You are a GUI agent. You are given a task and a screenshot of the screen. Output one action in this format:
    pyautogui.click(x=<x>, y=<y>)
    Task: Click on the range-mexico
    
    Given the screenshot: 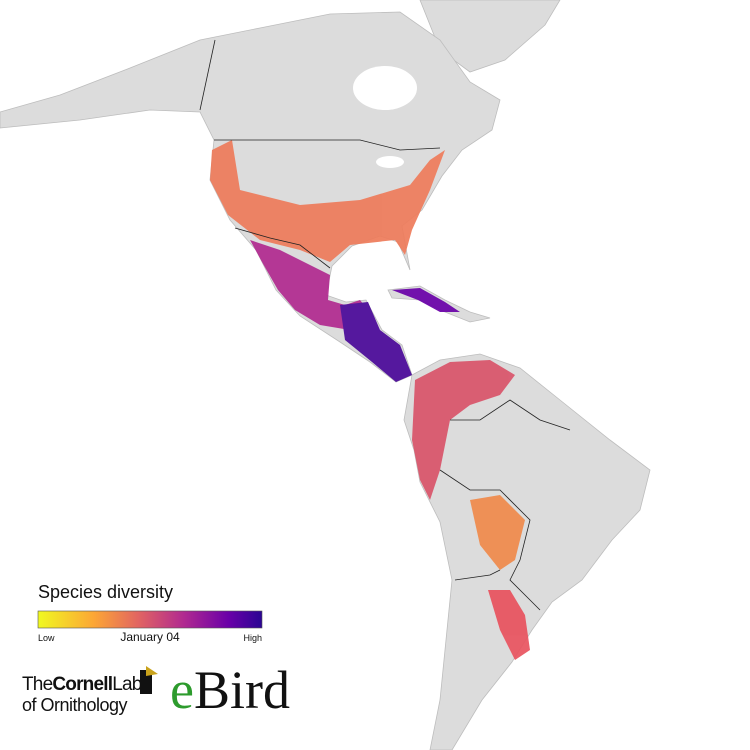 What is the action you would take?
    pyautogui.click(x=309, y=285)
    